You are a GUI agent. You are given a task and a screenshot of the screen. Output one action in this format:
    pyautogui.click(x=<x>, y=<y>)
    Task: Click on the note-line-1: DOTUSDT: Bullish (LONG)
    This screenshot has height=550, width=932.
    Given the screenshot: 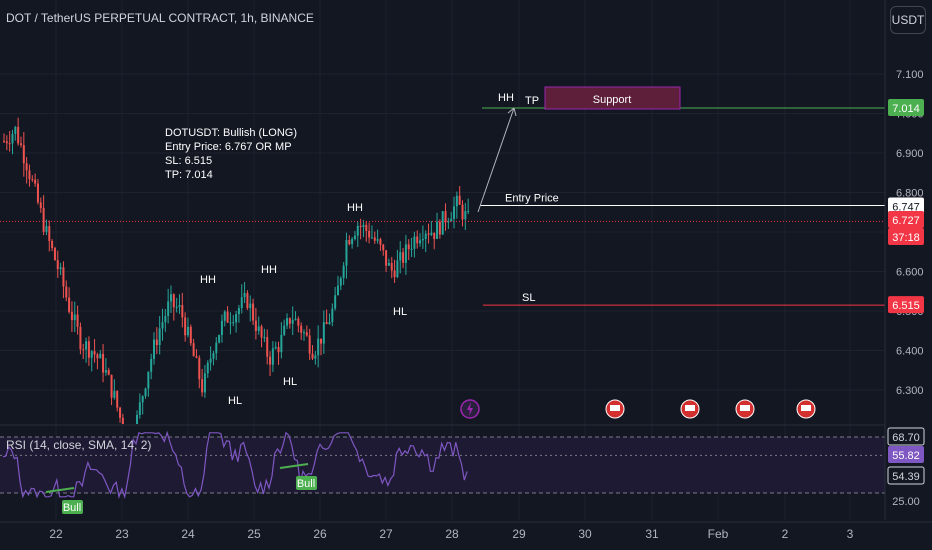 What is the action you would take?
    pyautogui.click(x=231, y=133)
    